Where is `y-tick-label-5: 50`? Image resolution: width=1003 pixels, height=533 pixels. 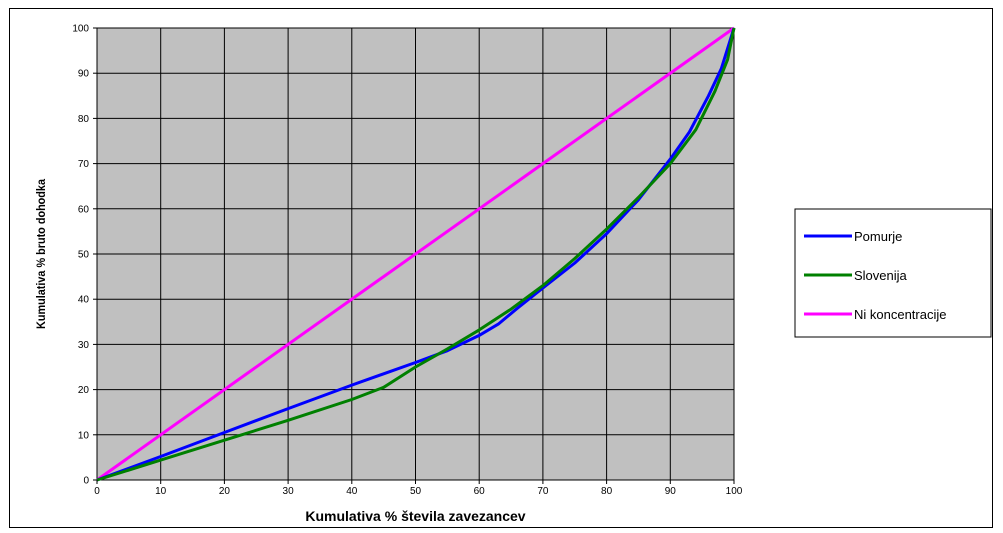
y-tick-label-5: 50 is located at coordinates (84, 255).